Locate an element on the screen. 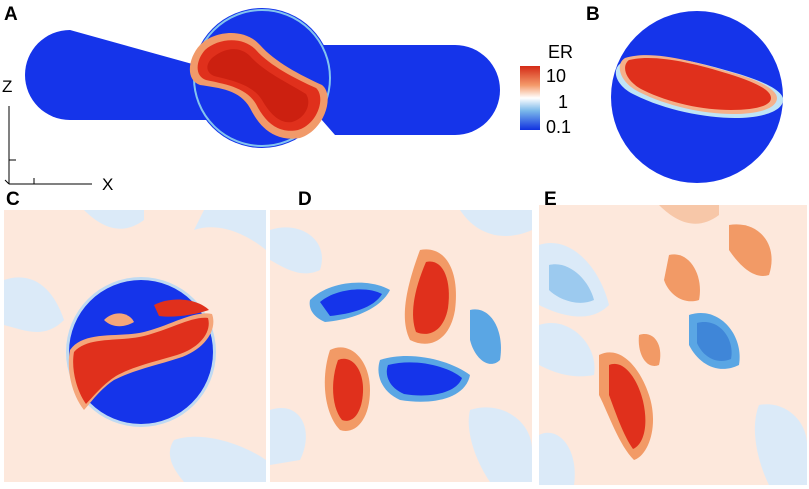 This screenshot has height=489, width=809. x-axis-label: X is located at coordinates (108, 184).